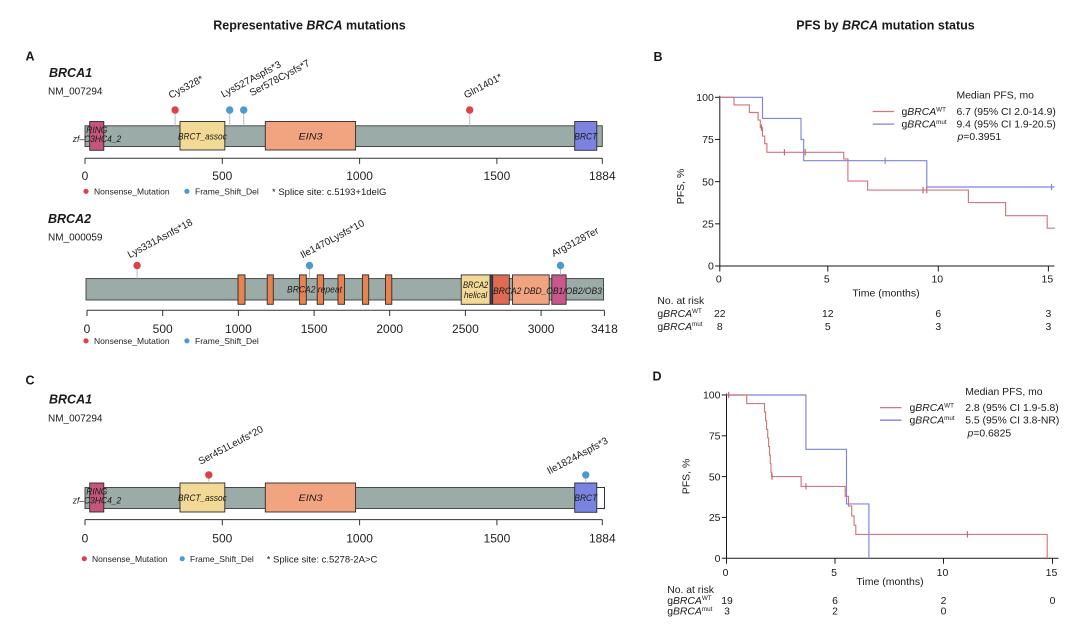 The width and height of the screenshot is (1090, 642). I want to click on svg-text: helical, so click(476, 295).